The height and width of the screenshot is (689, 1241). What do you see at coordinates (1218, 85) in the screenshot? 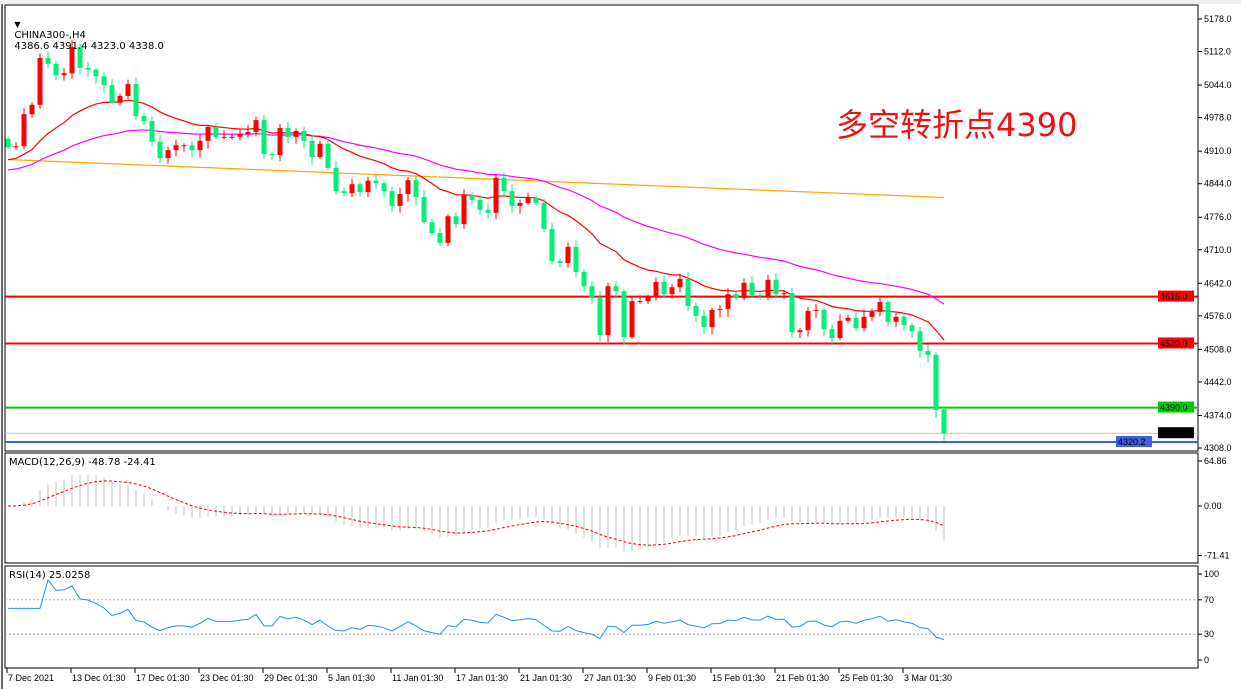
I see `price-tick-label: 5044.0` at bounding box center [1218, 85].